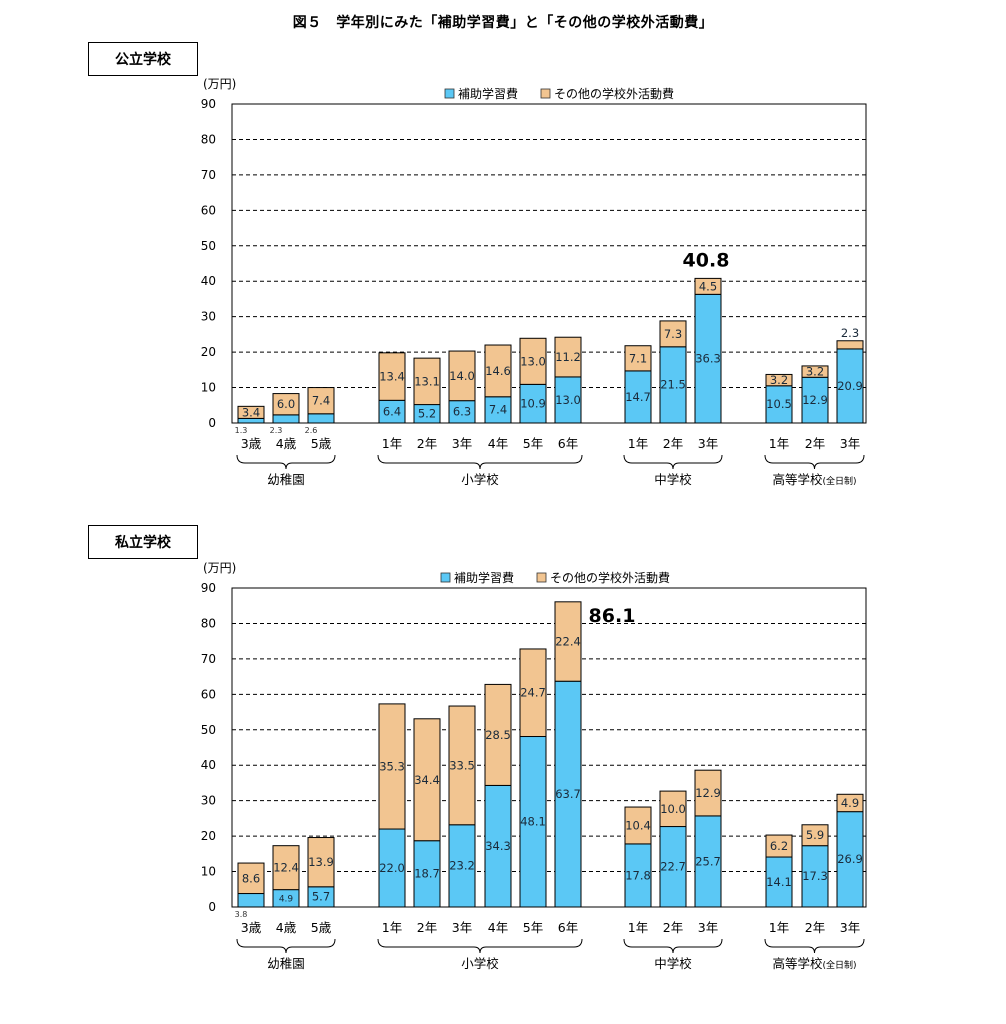  I want to click on data-label-other: 7.1, so click(638, 358).